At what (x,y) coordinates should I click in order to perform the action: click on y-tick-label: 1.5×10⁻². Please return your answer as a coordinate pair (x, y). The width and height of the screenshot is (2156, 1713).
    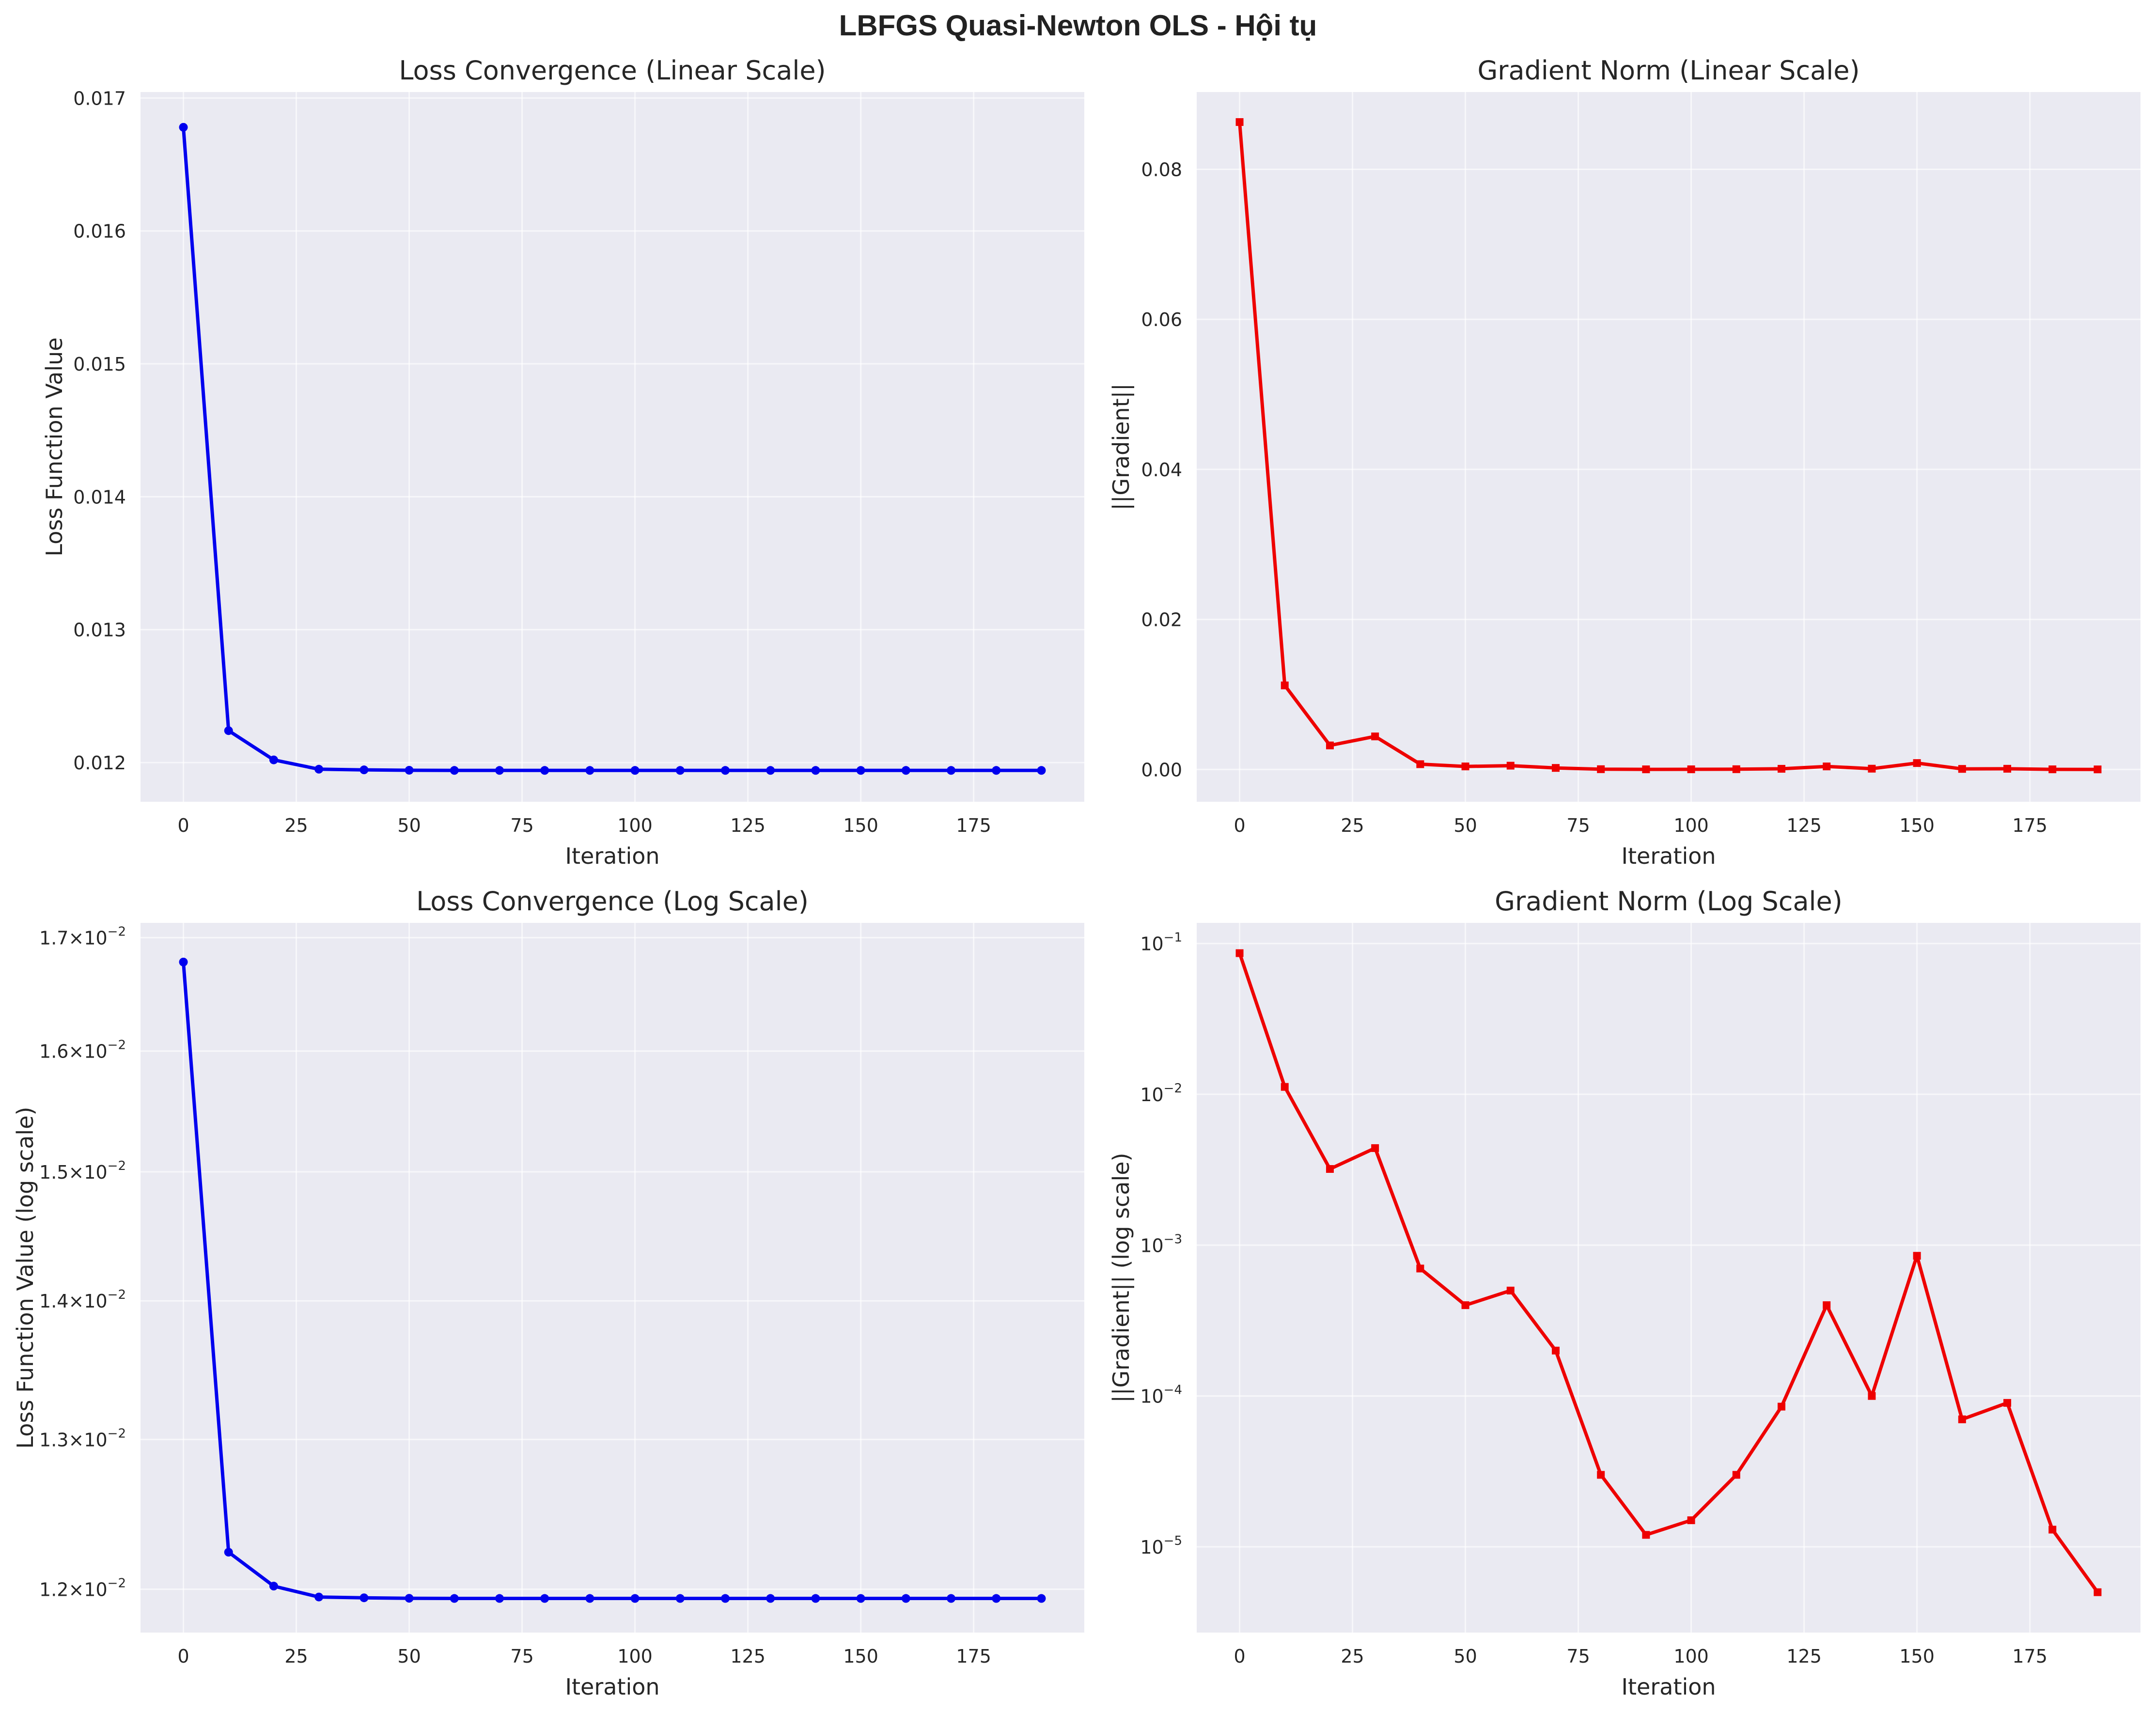
    Looking at the image, I should click on (82, 1171).